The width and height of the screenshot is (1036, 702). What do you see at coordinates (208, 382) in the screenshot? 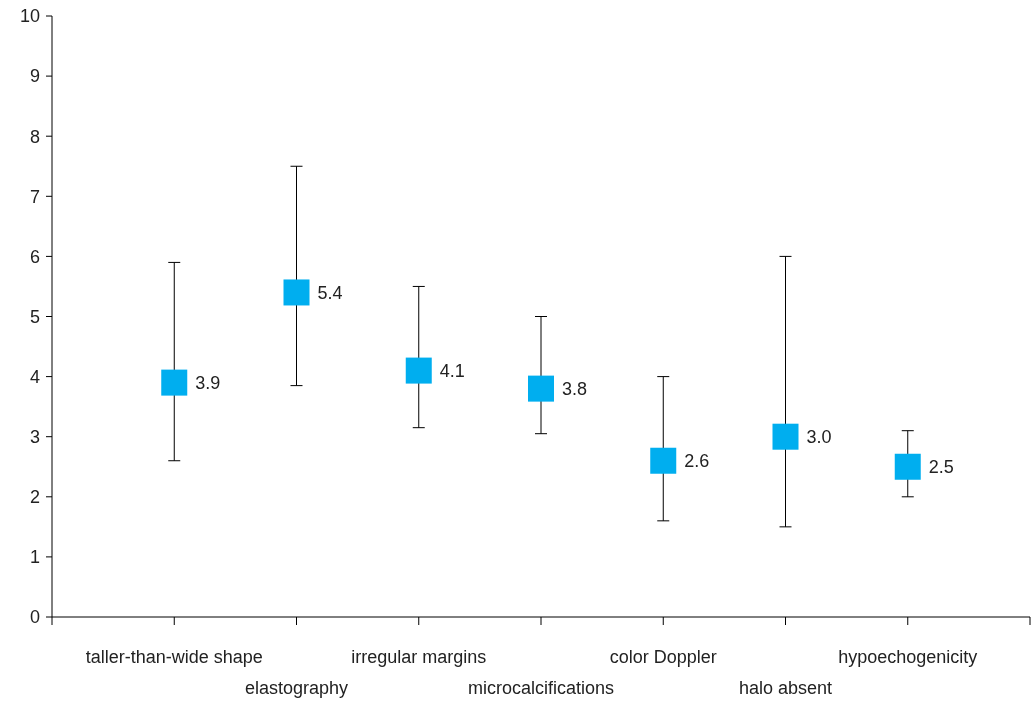
I see `data-label: 3.9` at bounding box center [208, 382].